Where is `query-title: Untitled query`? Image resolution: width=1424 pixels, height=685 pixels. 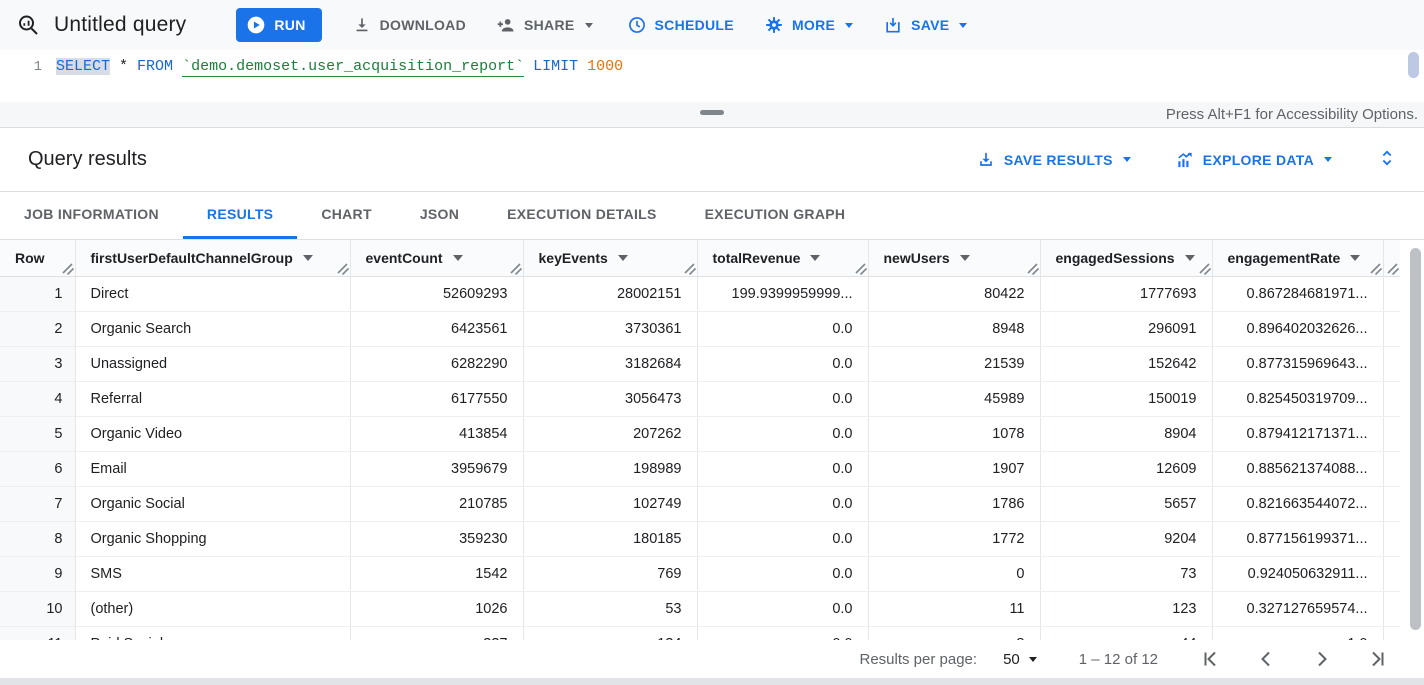
query-title: Untitled query is located at coordinates (120, 24).